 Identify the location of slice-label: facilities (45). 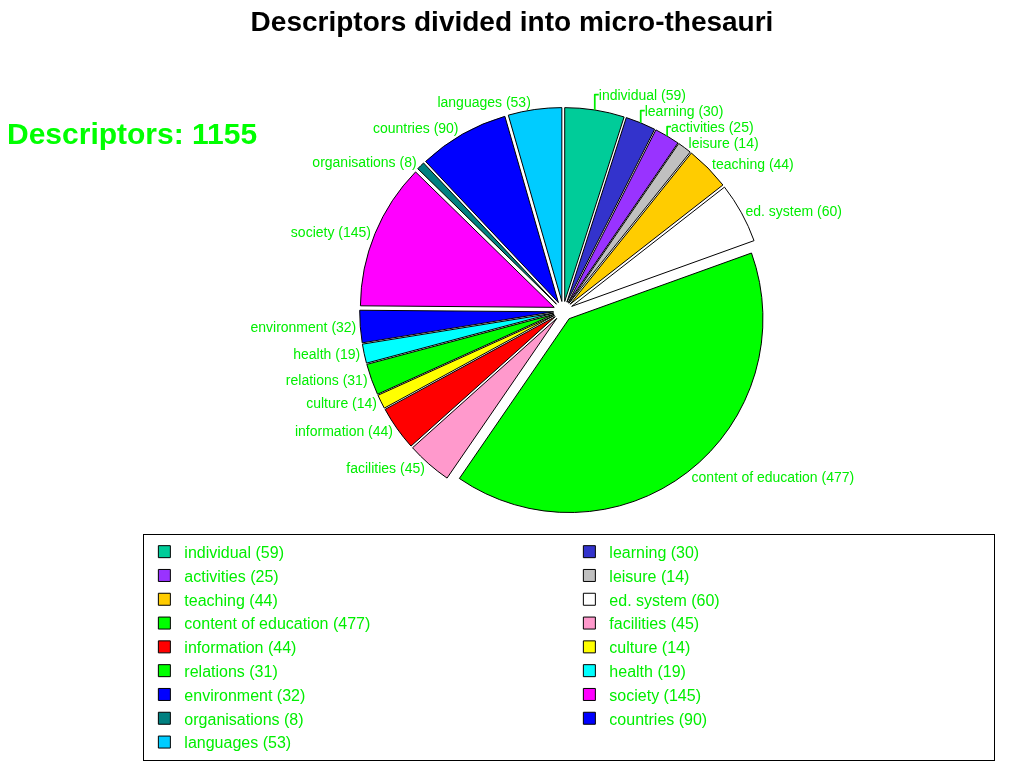
(385, 468).